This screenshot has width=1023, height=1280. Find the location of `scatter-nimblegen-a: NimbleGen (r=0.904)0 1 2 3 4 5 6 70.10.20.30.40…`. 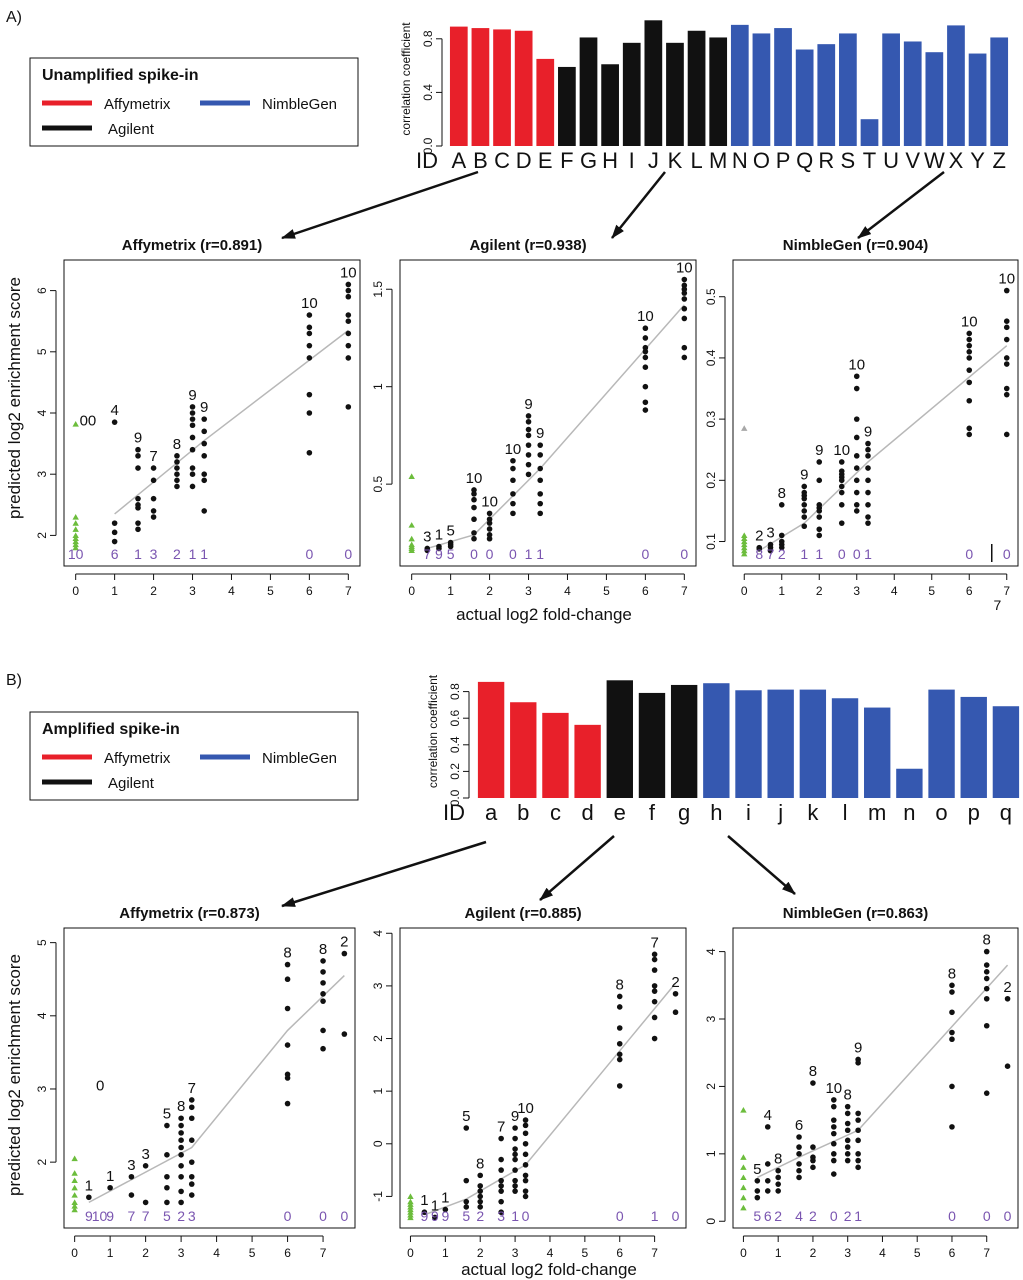

scatter-nimblegen-a: NimbleGen (r=0.904)0 1 2 3 4 5 6 70.10.20.30.40… is located at coordinates (861, 425).